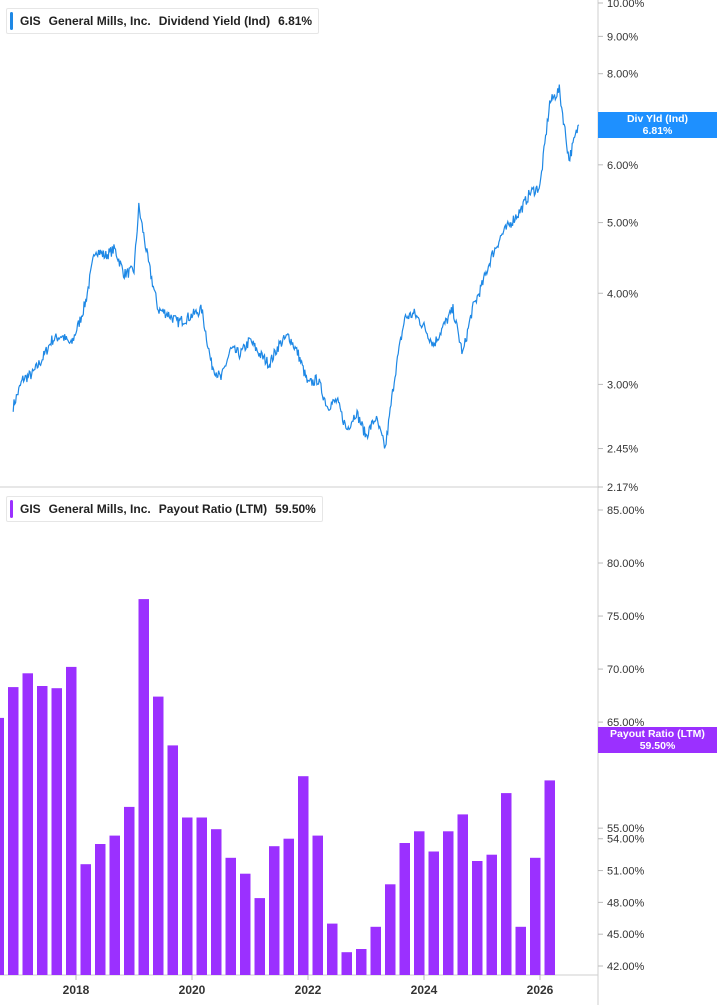  Describe the element at coordinates (626, 935) in the screenshot. I see `y-tick-label: 45.00%` at that location.